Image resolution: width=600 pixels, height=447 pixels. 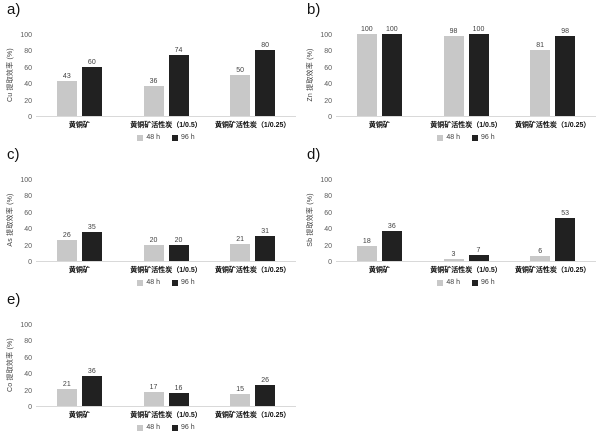 I want to click on bar-48h: 20, so click(x=153, y=249).